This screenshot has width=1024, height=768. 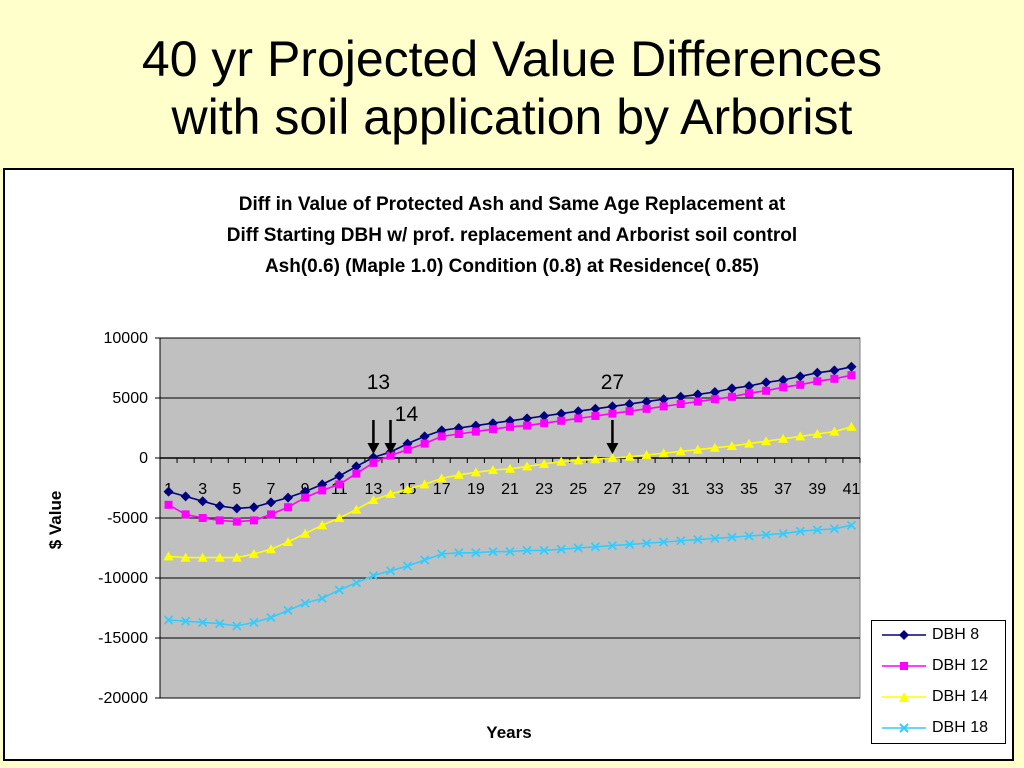 What do you see at coordinates (143, 458) in the screenshot?
I see `y-tick-label: 0` at bounding box center [143, 458].